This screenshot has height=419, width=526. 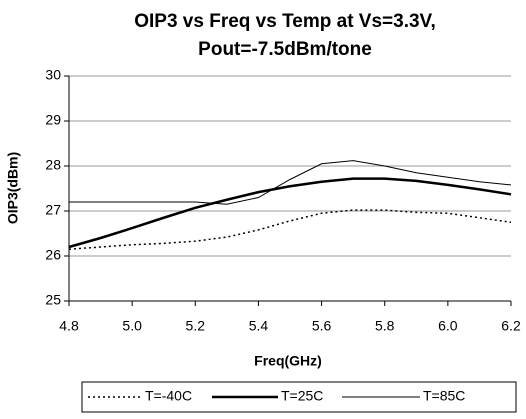 I want to click on legend-label: T=85C, so click(x=444, y=396).